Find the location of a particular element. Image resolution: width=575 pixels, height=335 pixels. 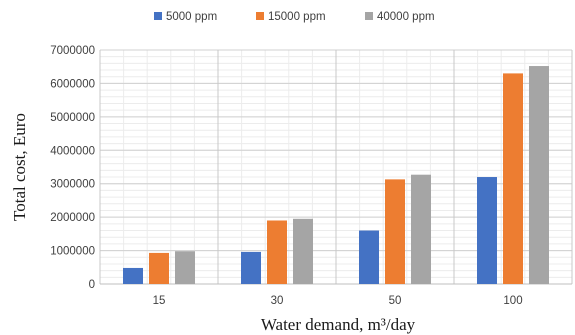

y-tick-label: 4000000 is located at coordinates (72, 151).